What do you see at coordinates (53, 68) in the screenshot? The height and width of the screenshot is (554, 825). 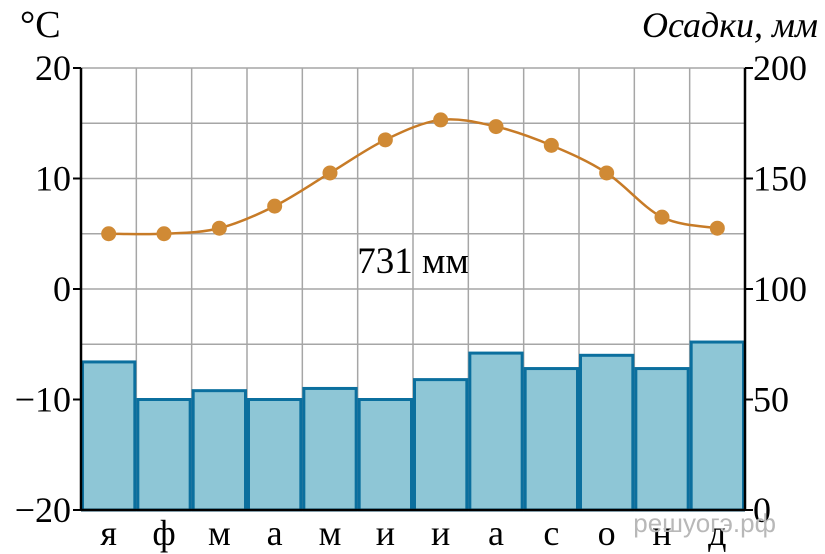 I see `left-tick-label: 20` at bounding box center [53, 68].